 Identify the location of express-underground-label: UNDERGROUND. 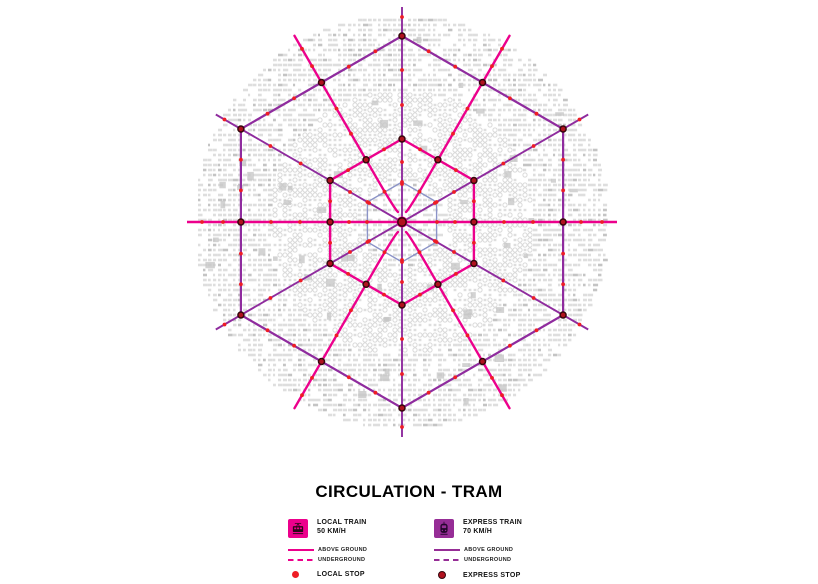
(488, 560).